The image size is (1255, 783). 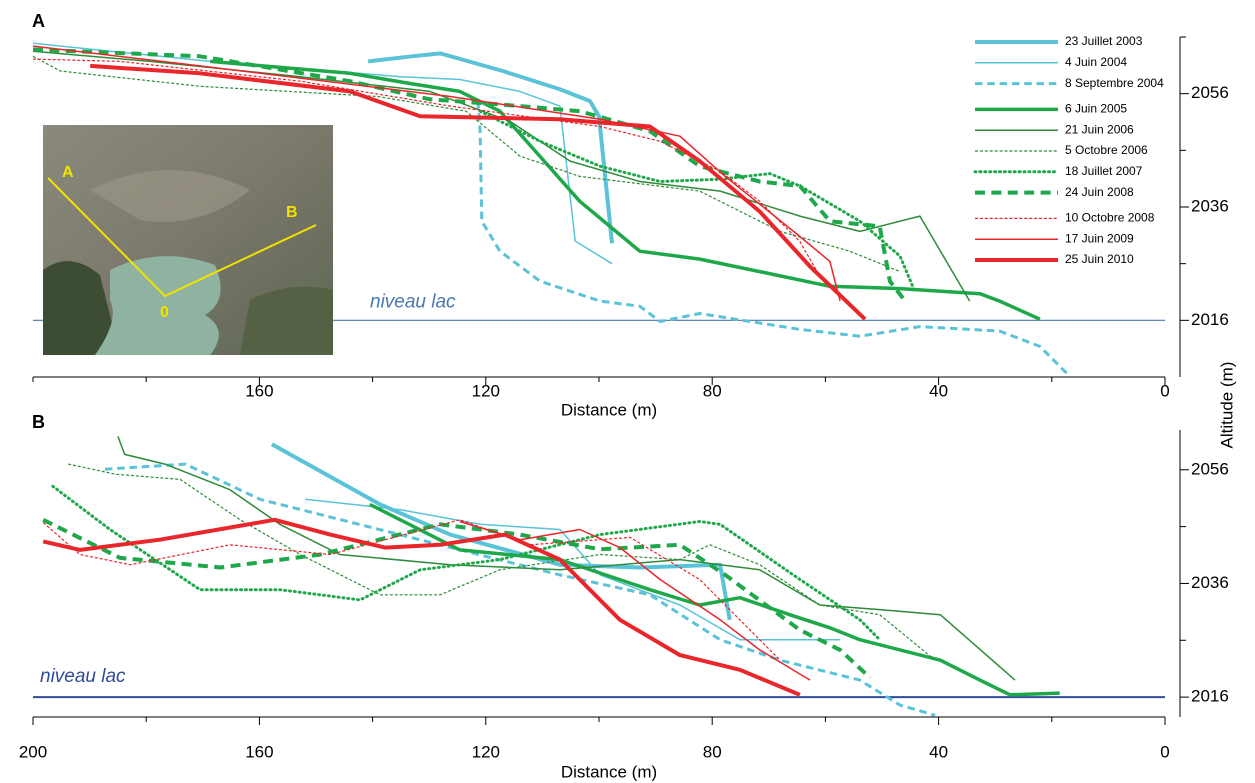 What do you see at coordinates (38, 21) in the screenshot?
I see `panel-label: A` at bounding box center [38, 21].